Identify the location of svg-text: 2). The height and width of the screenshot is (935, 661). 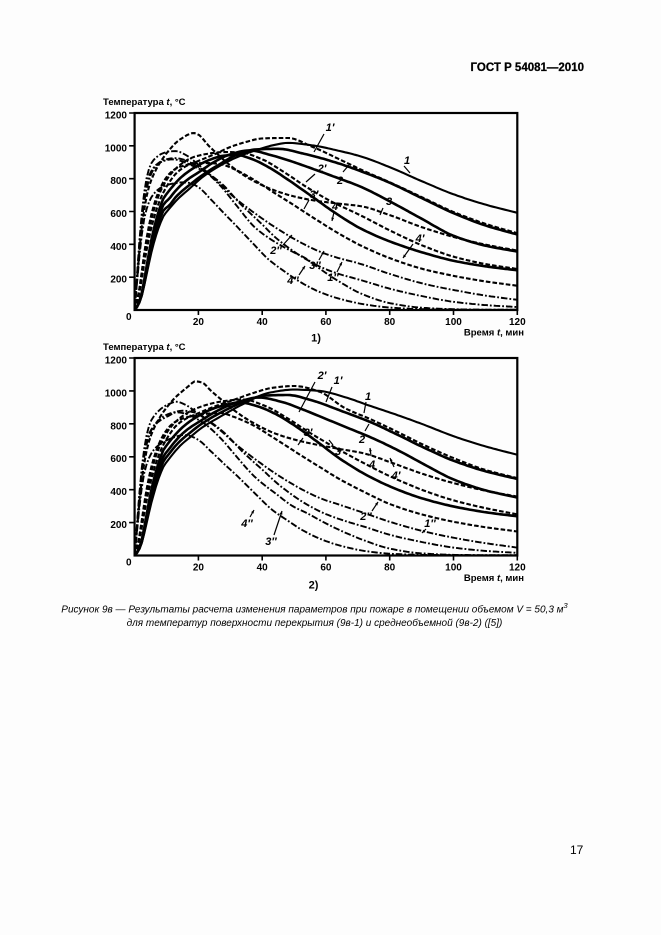
(314, 586).